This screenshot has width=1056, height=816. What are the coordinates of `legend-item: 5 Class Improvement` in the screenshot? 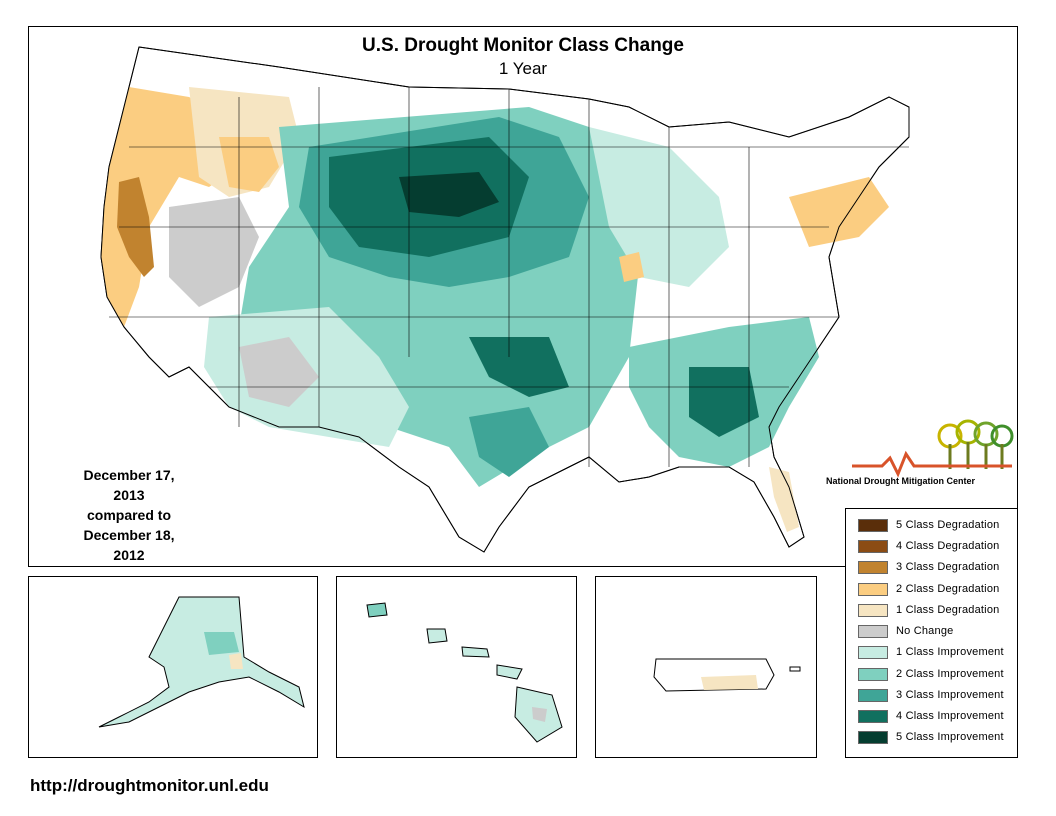 It's located at (931, 737).